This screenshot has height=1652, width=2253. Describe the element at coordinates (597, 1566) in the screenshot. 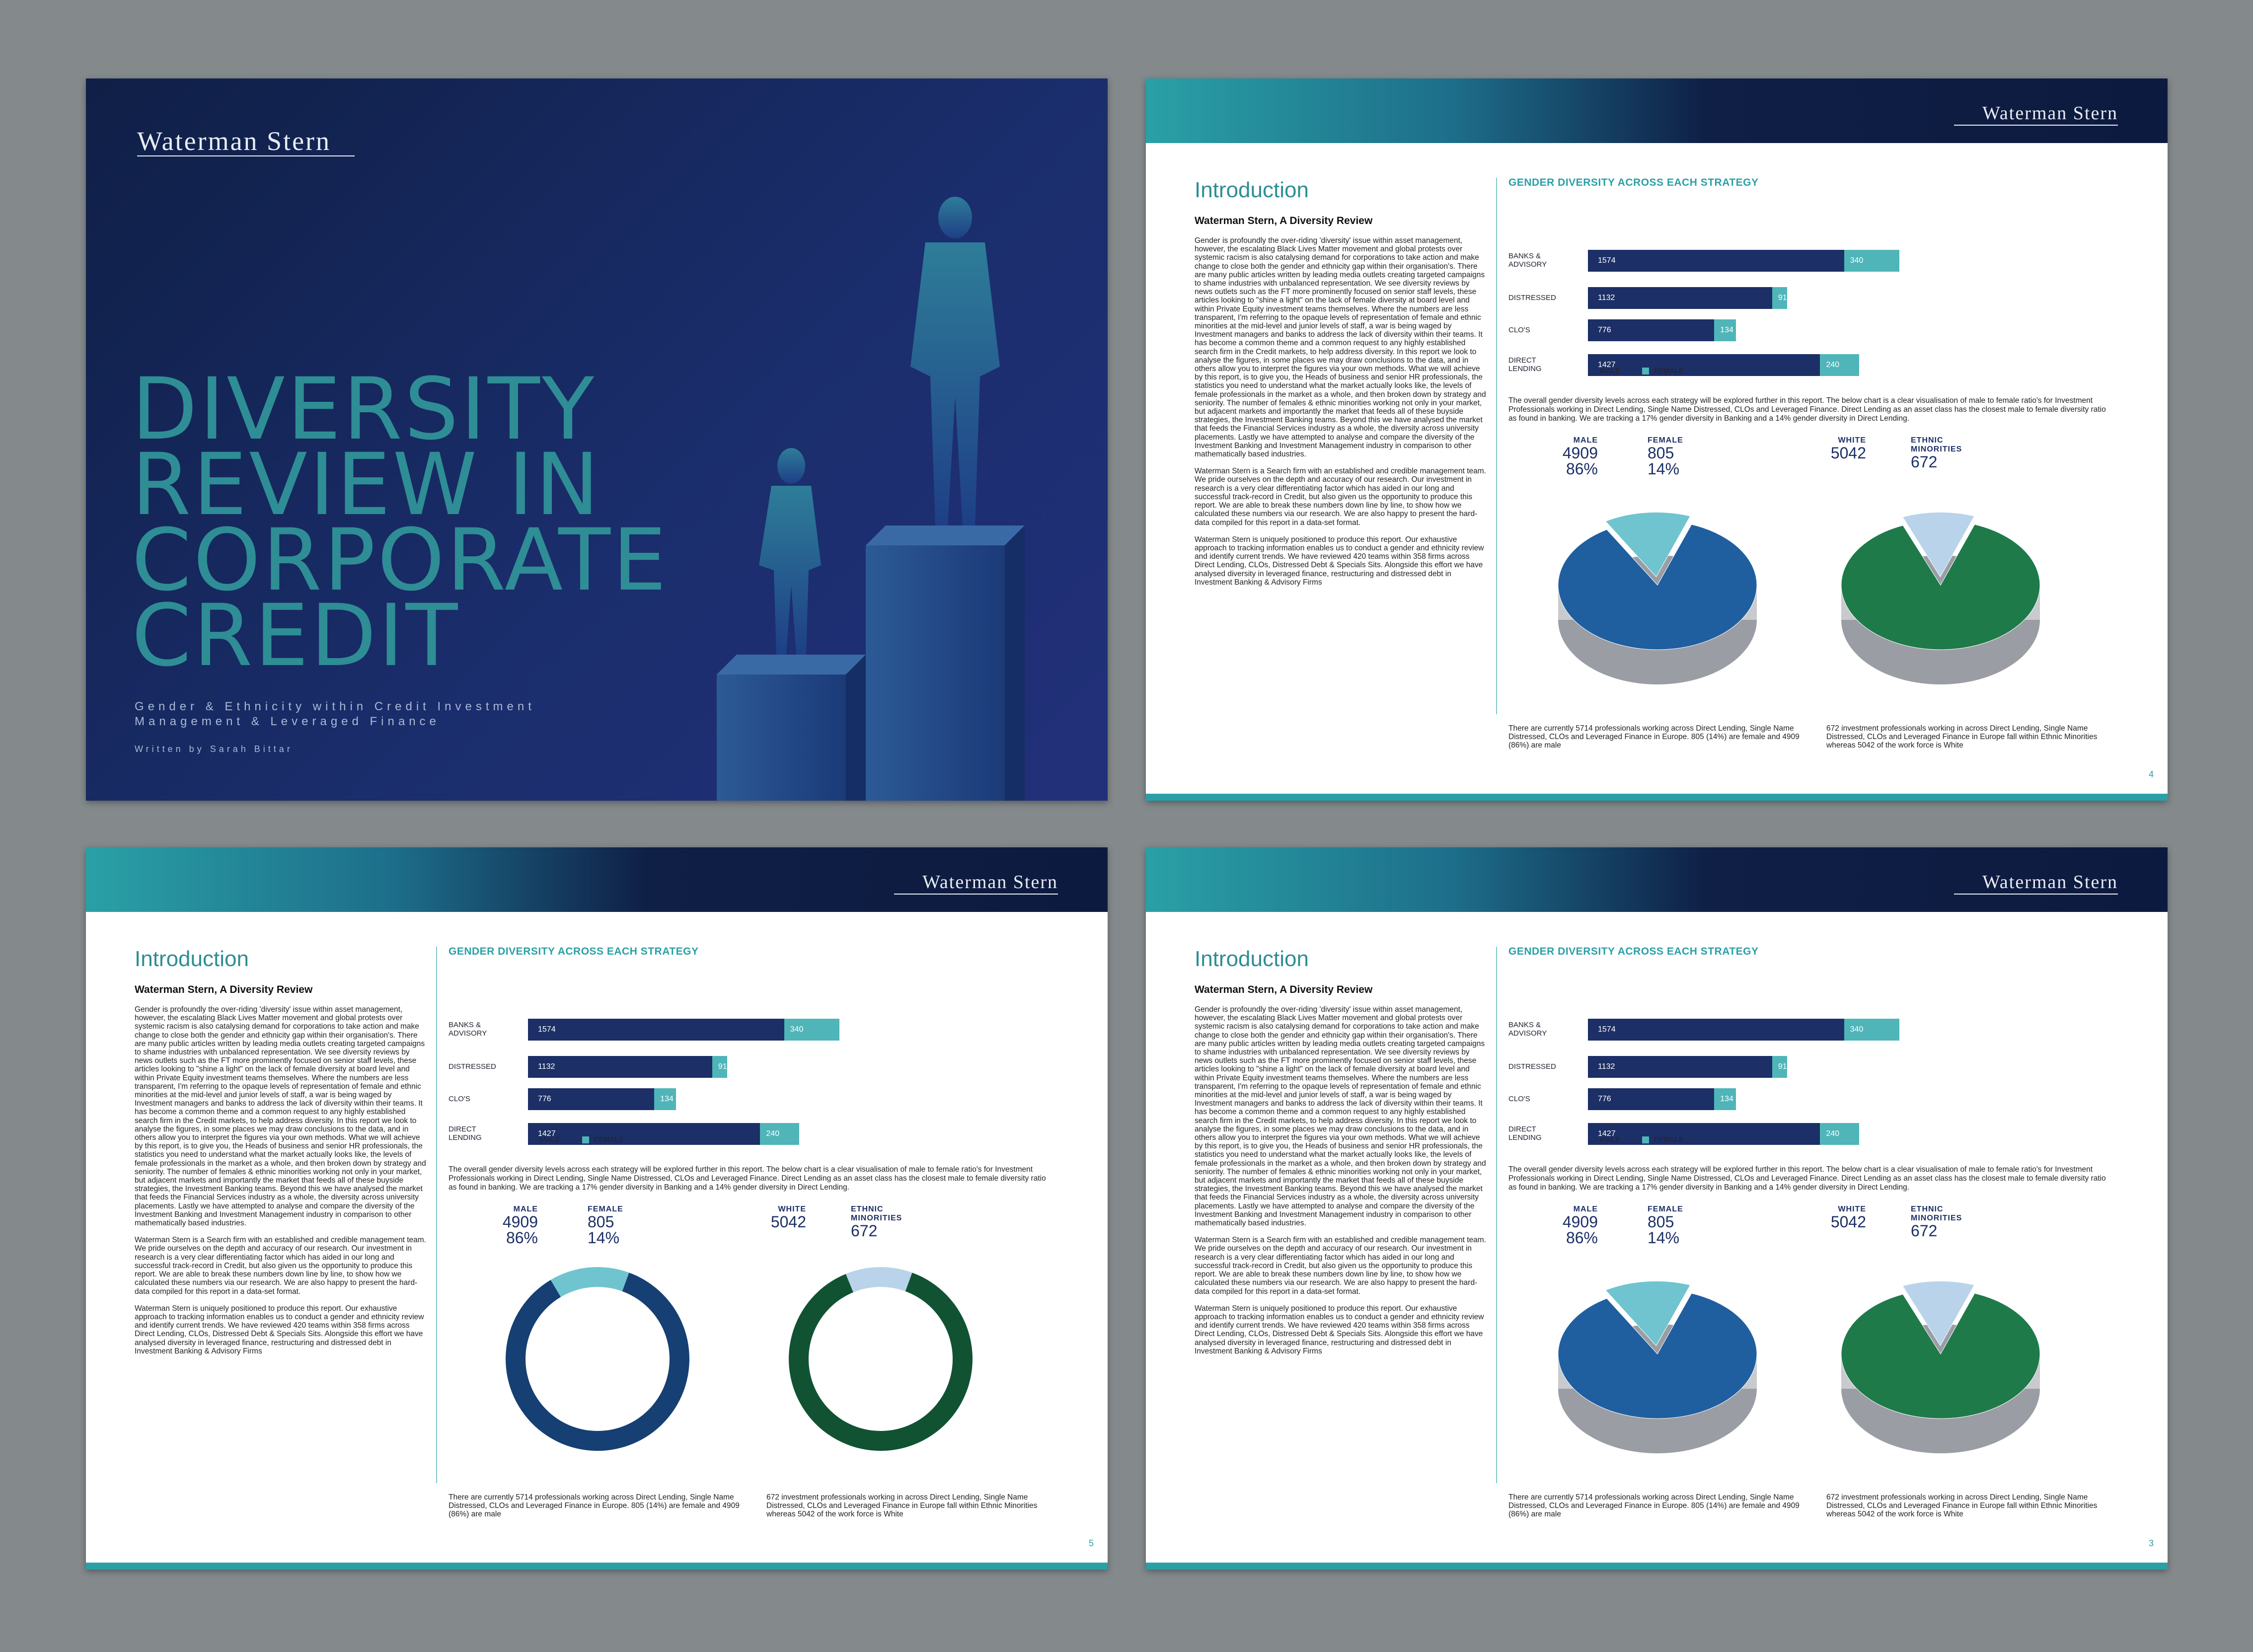

I see `page-footer-band` at that location.